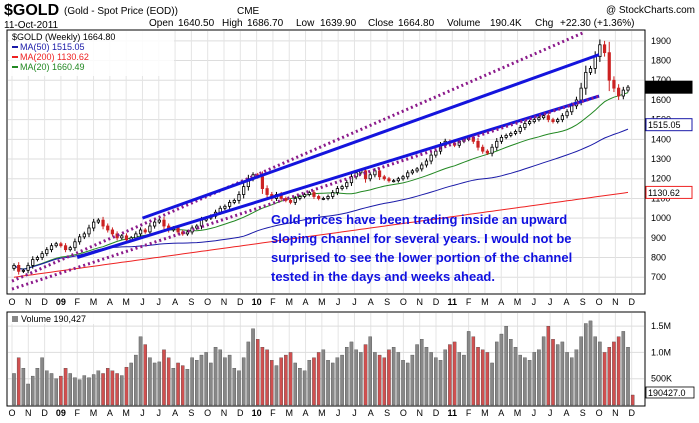 The image size is (699, 423). Describe the element at coordinates (658, 258) in the screenshot. I see `price-y-tick: 800` at that location.